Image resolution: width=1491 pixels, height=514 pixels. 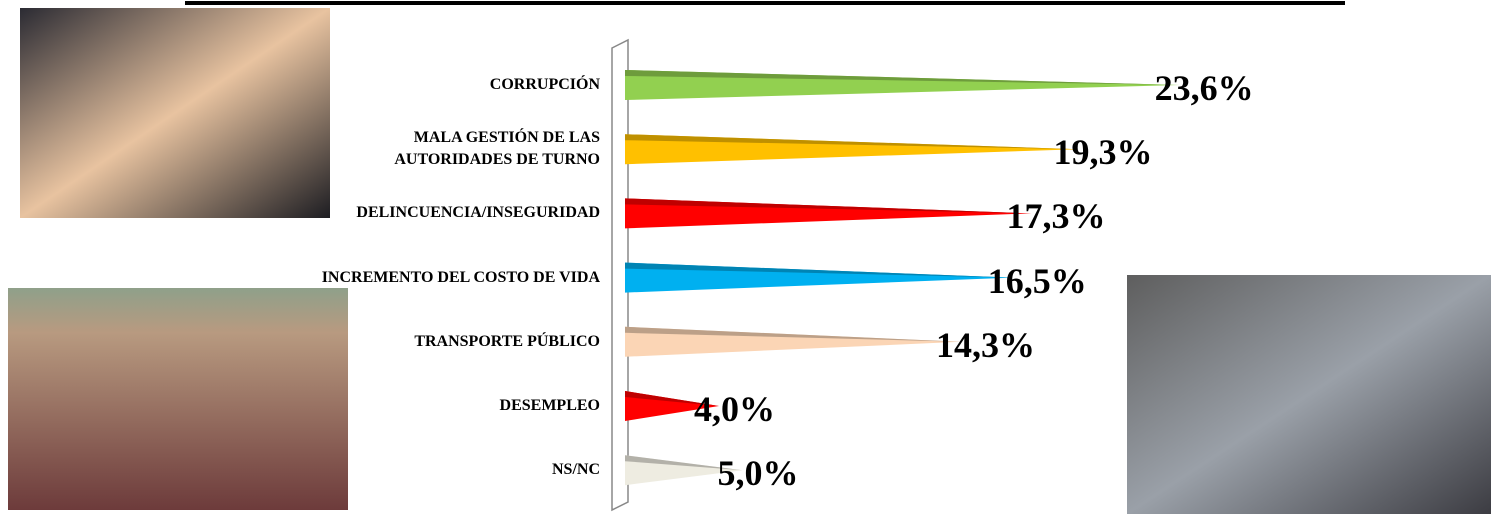 I want to click on value-label: 17,3%, so click(x=1056, y=216).